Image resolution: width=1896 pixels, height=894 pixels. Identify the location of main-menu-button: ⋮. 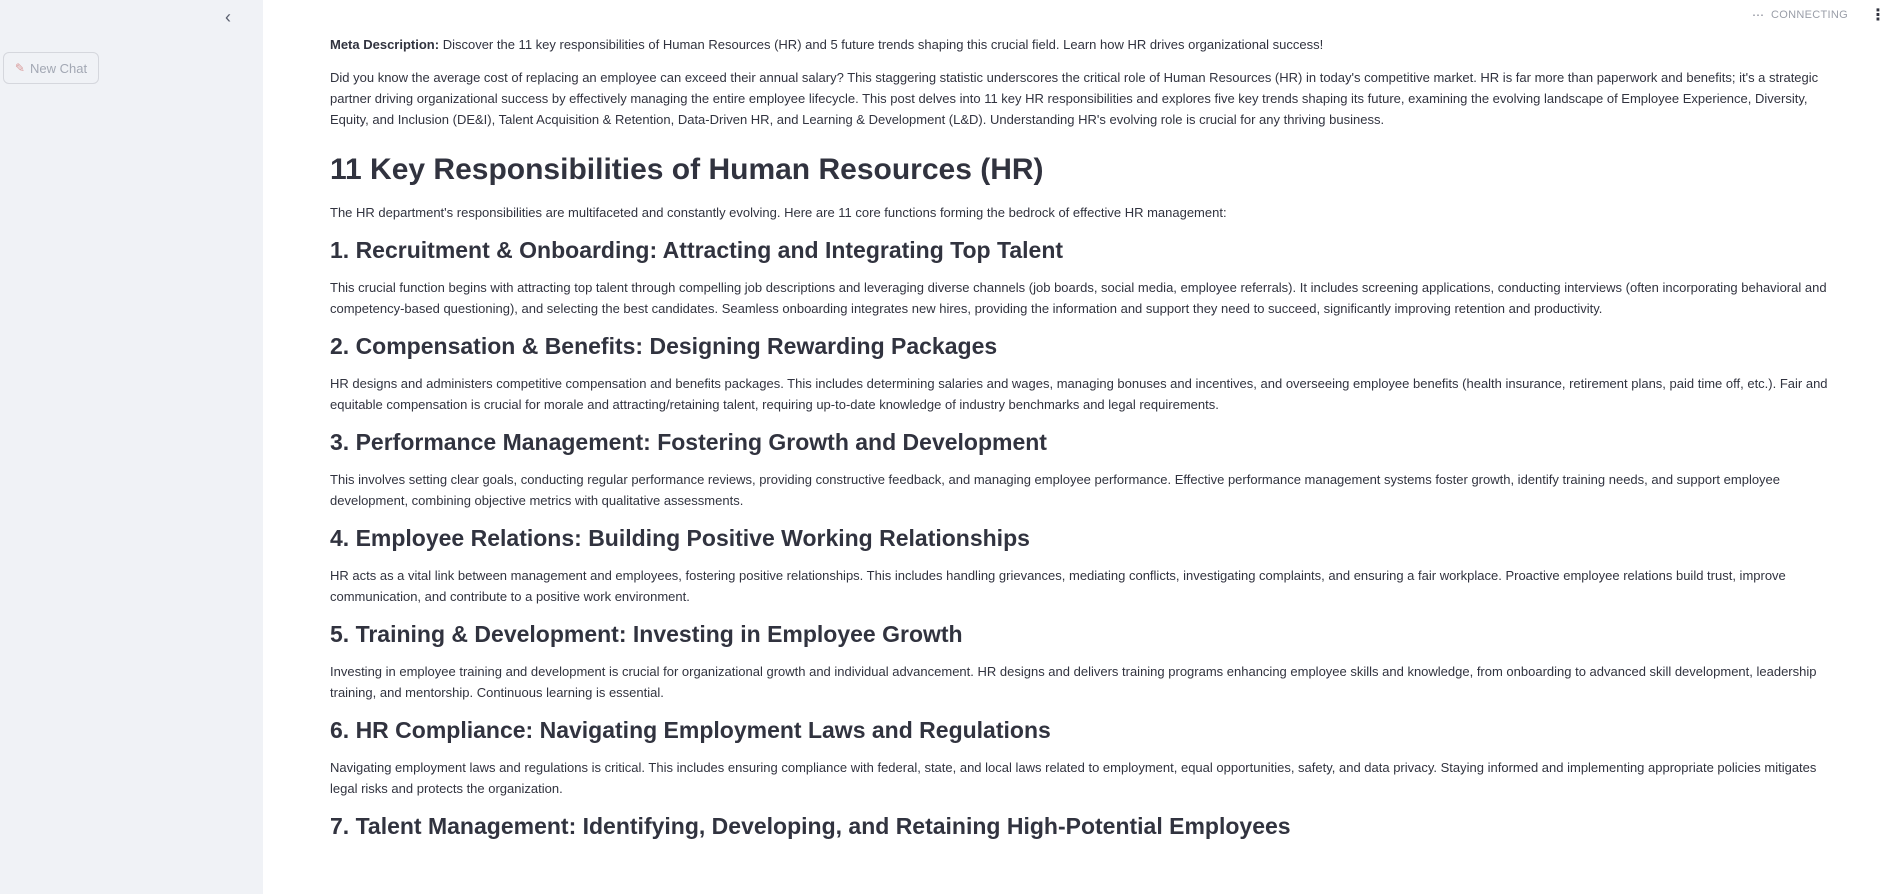
(1878, 15).